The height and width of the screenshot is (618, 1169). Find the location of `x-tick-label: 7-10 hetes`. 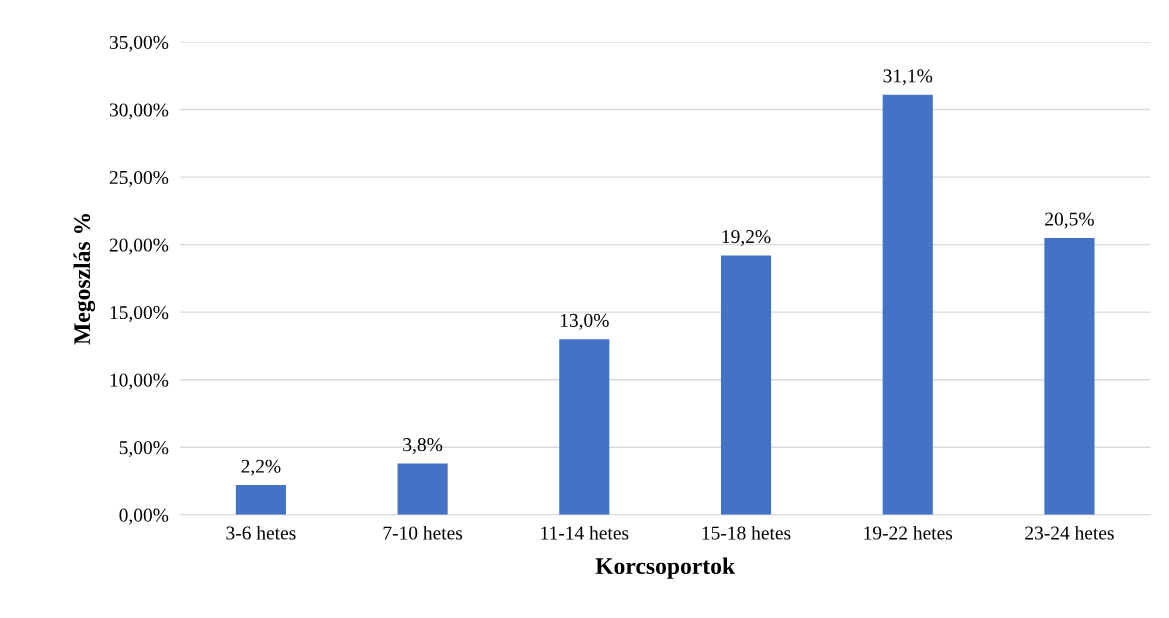

x-tick-label: 7-10 hetes is located at coordinates (423, 532).